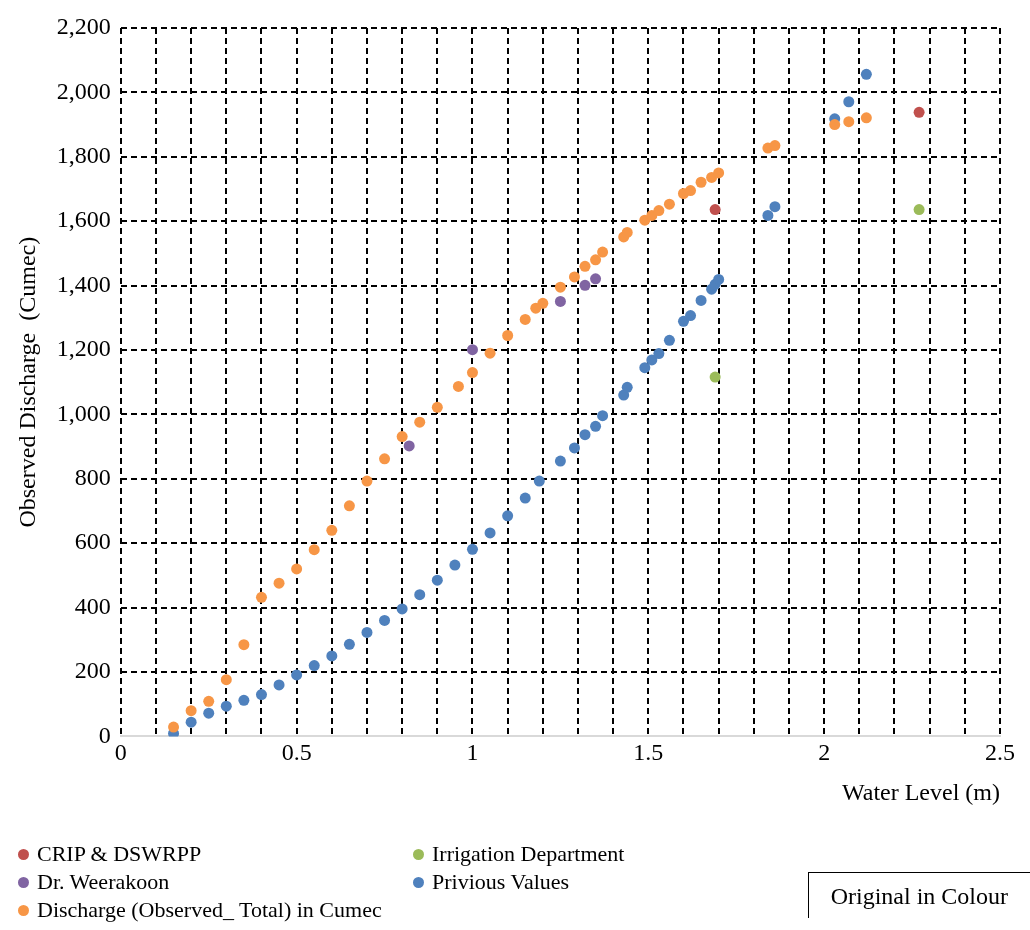 This screenshot has width=1030, height=930. What do you see at coordinates (918, 895) in the screenshot?
I see `text: Original in Colour` at bounding box center [918, 895].